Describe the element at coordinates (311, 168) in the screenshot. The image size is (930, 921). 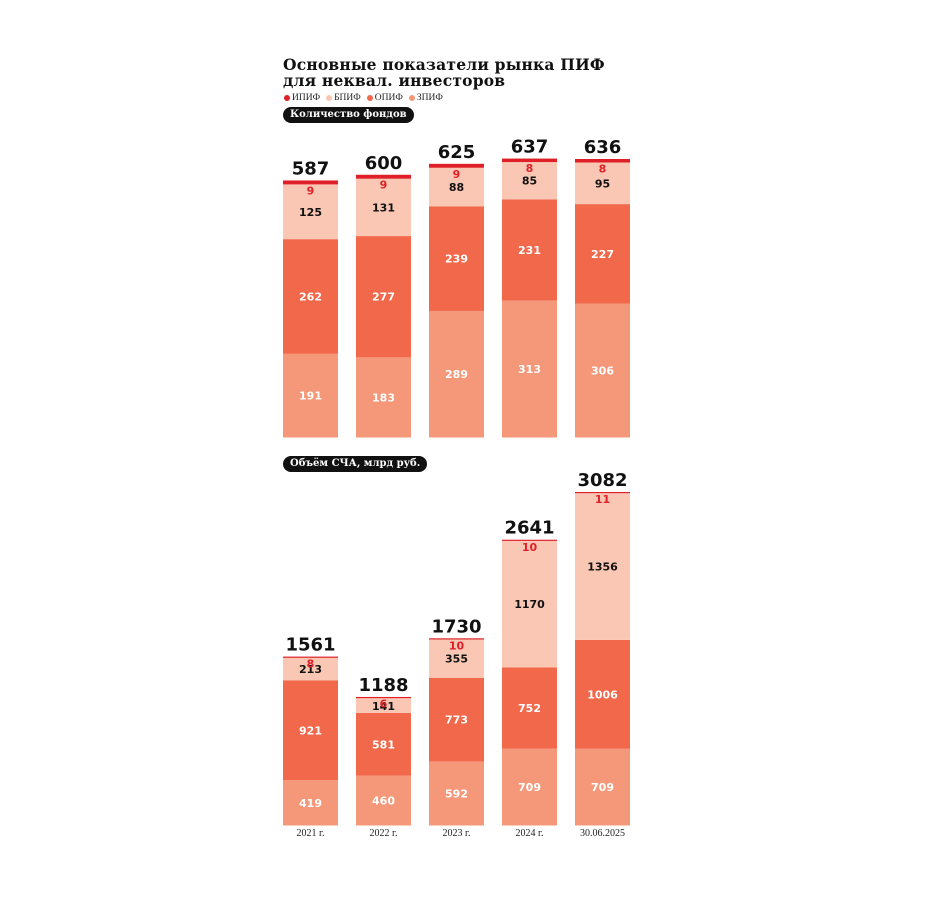
I see `total-label-count-0: 587` at that location.